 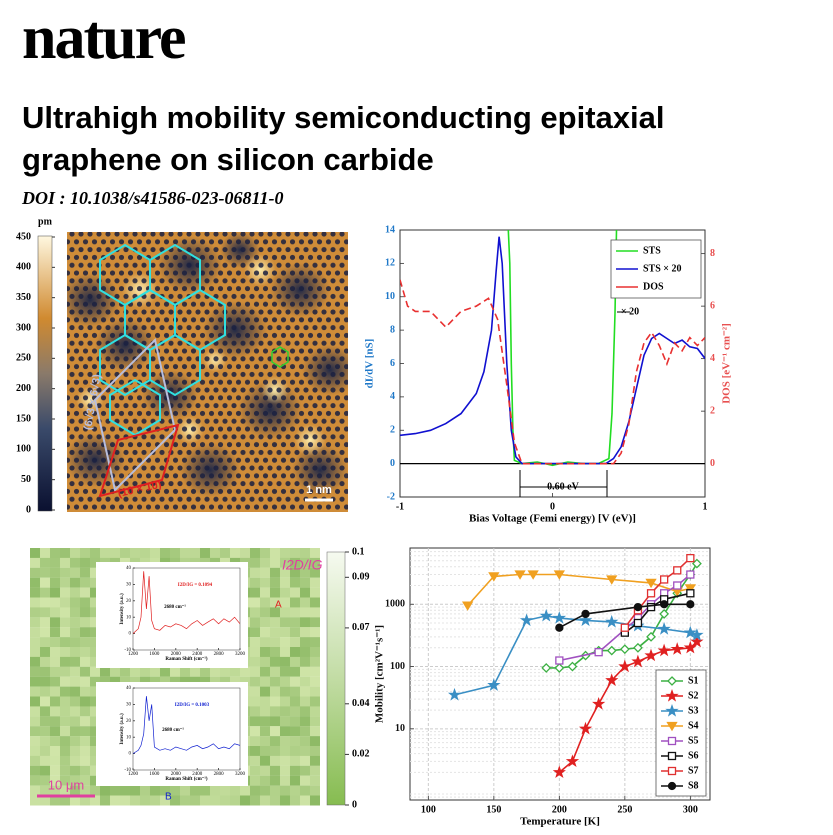 I want to click on x-axis-label: Raman Shift (cm⁻¹), so click(x=186, y=779).